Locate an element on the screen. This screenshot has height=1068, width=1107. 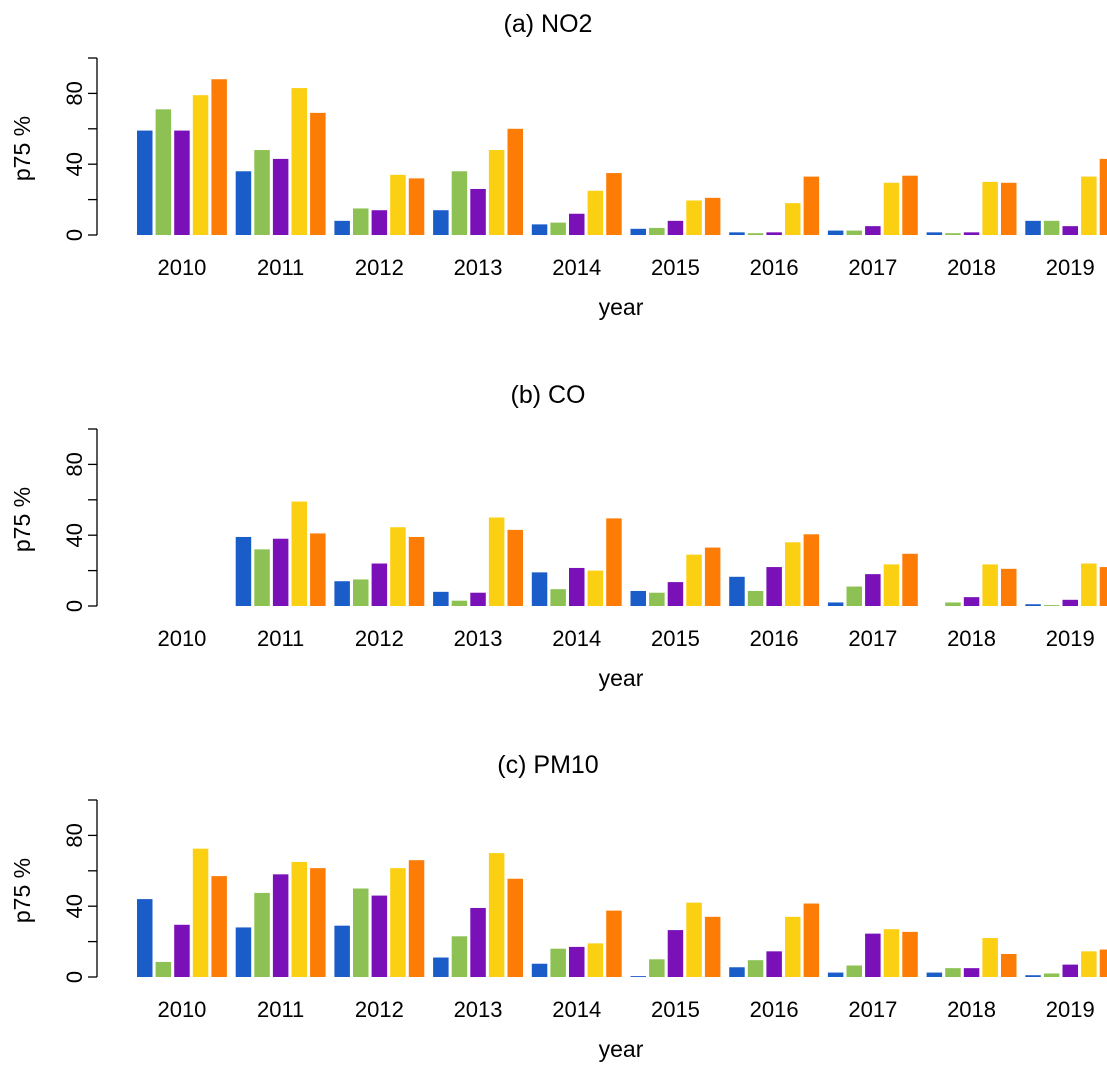
chart-title: (a) NO2 is located at coordinates (548, 24).